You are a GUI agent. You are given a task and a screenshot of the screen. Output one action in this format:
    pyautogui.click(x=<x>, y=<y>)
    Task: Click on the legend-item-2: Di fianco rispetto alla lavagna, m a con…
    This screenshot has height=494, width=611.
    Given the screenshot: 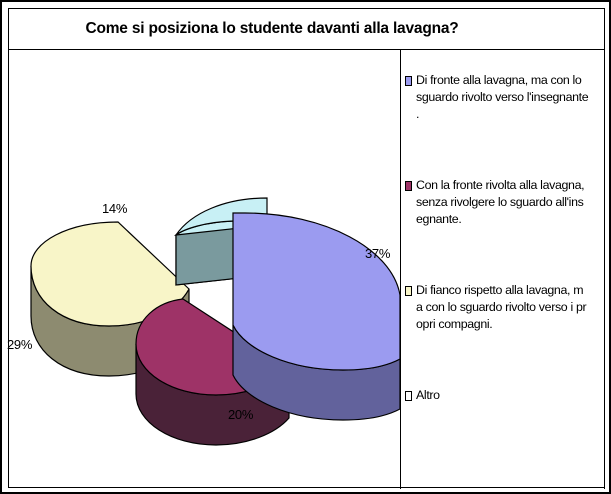 What is the action you would take?
    pyautogui.click(x=504, y=307)
    